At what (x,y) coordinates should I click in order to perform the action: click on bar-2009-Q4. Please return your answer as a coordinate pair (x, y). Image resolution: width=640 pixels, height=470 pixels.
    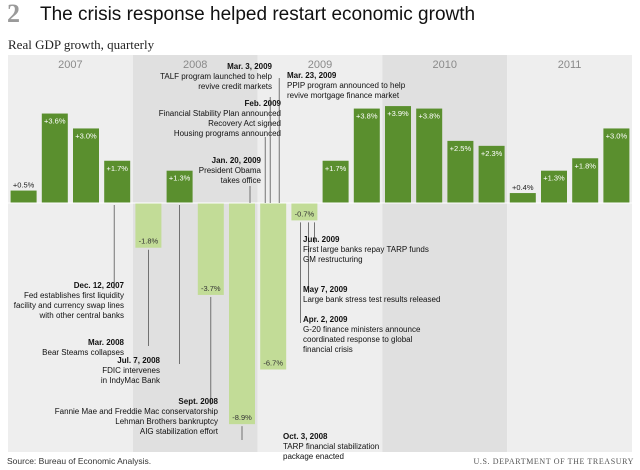
    Looking at the image, I should click on (366, 155).